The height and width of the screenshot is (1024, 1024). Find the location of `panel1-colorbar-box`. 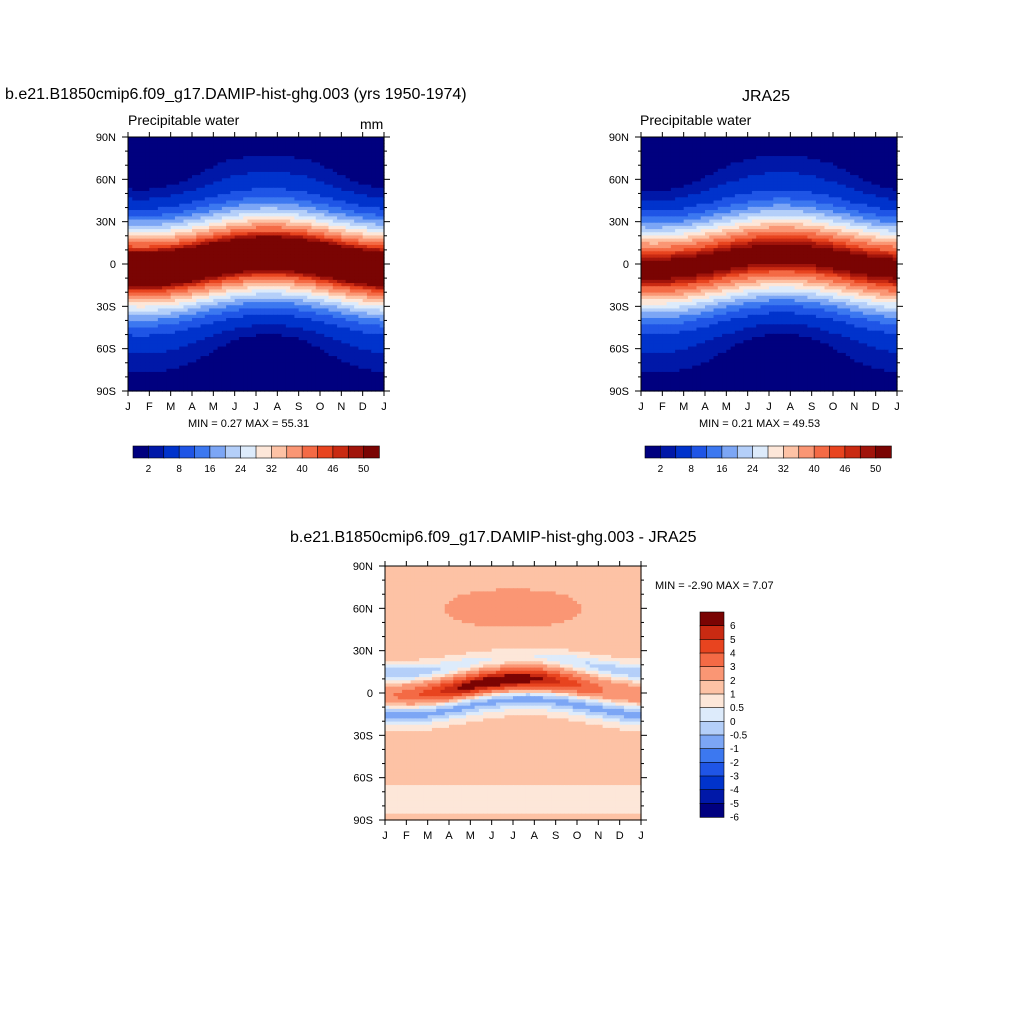

panel1-colorbar-box is located at coordinates (340, 452).